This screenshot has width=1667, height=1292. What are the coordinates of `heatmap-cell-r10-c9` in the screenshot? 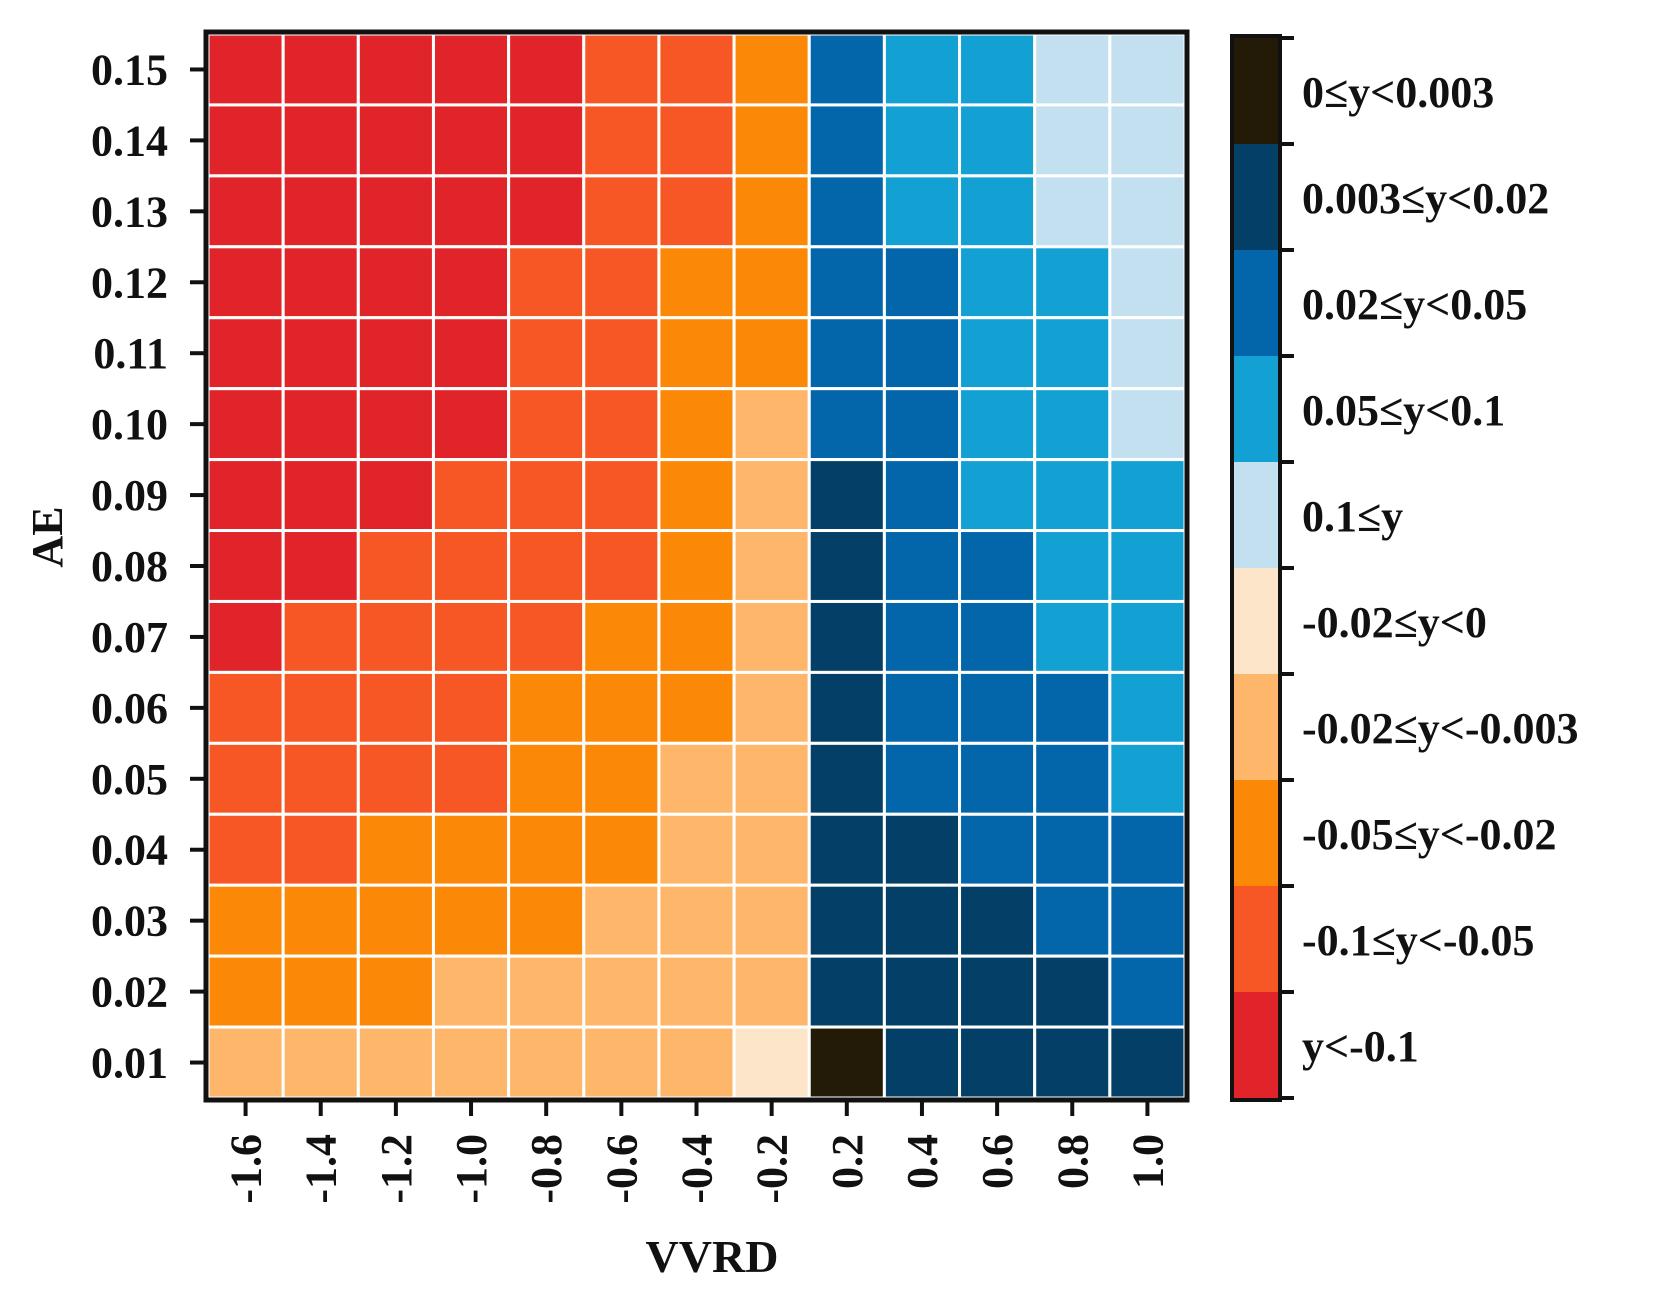 It's located at (922, 778).